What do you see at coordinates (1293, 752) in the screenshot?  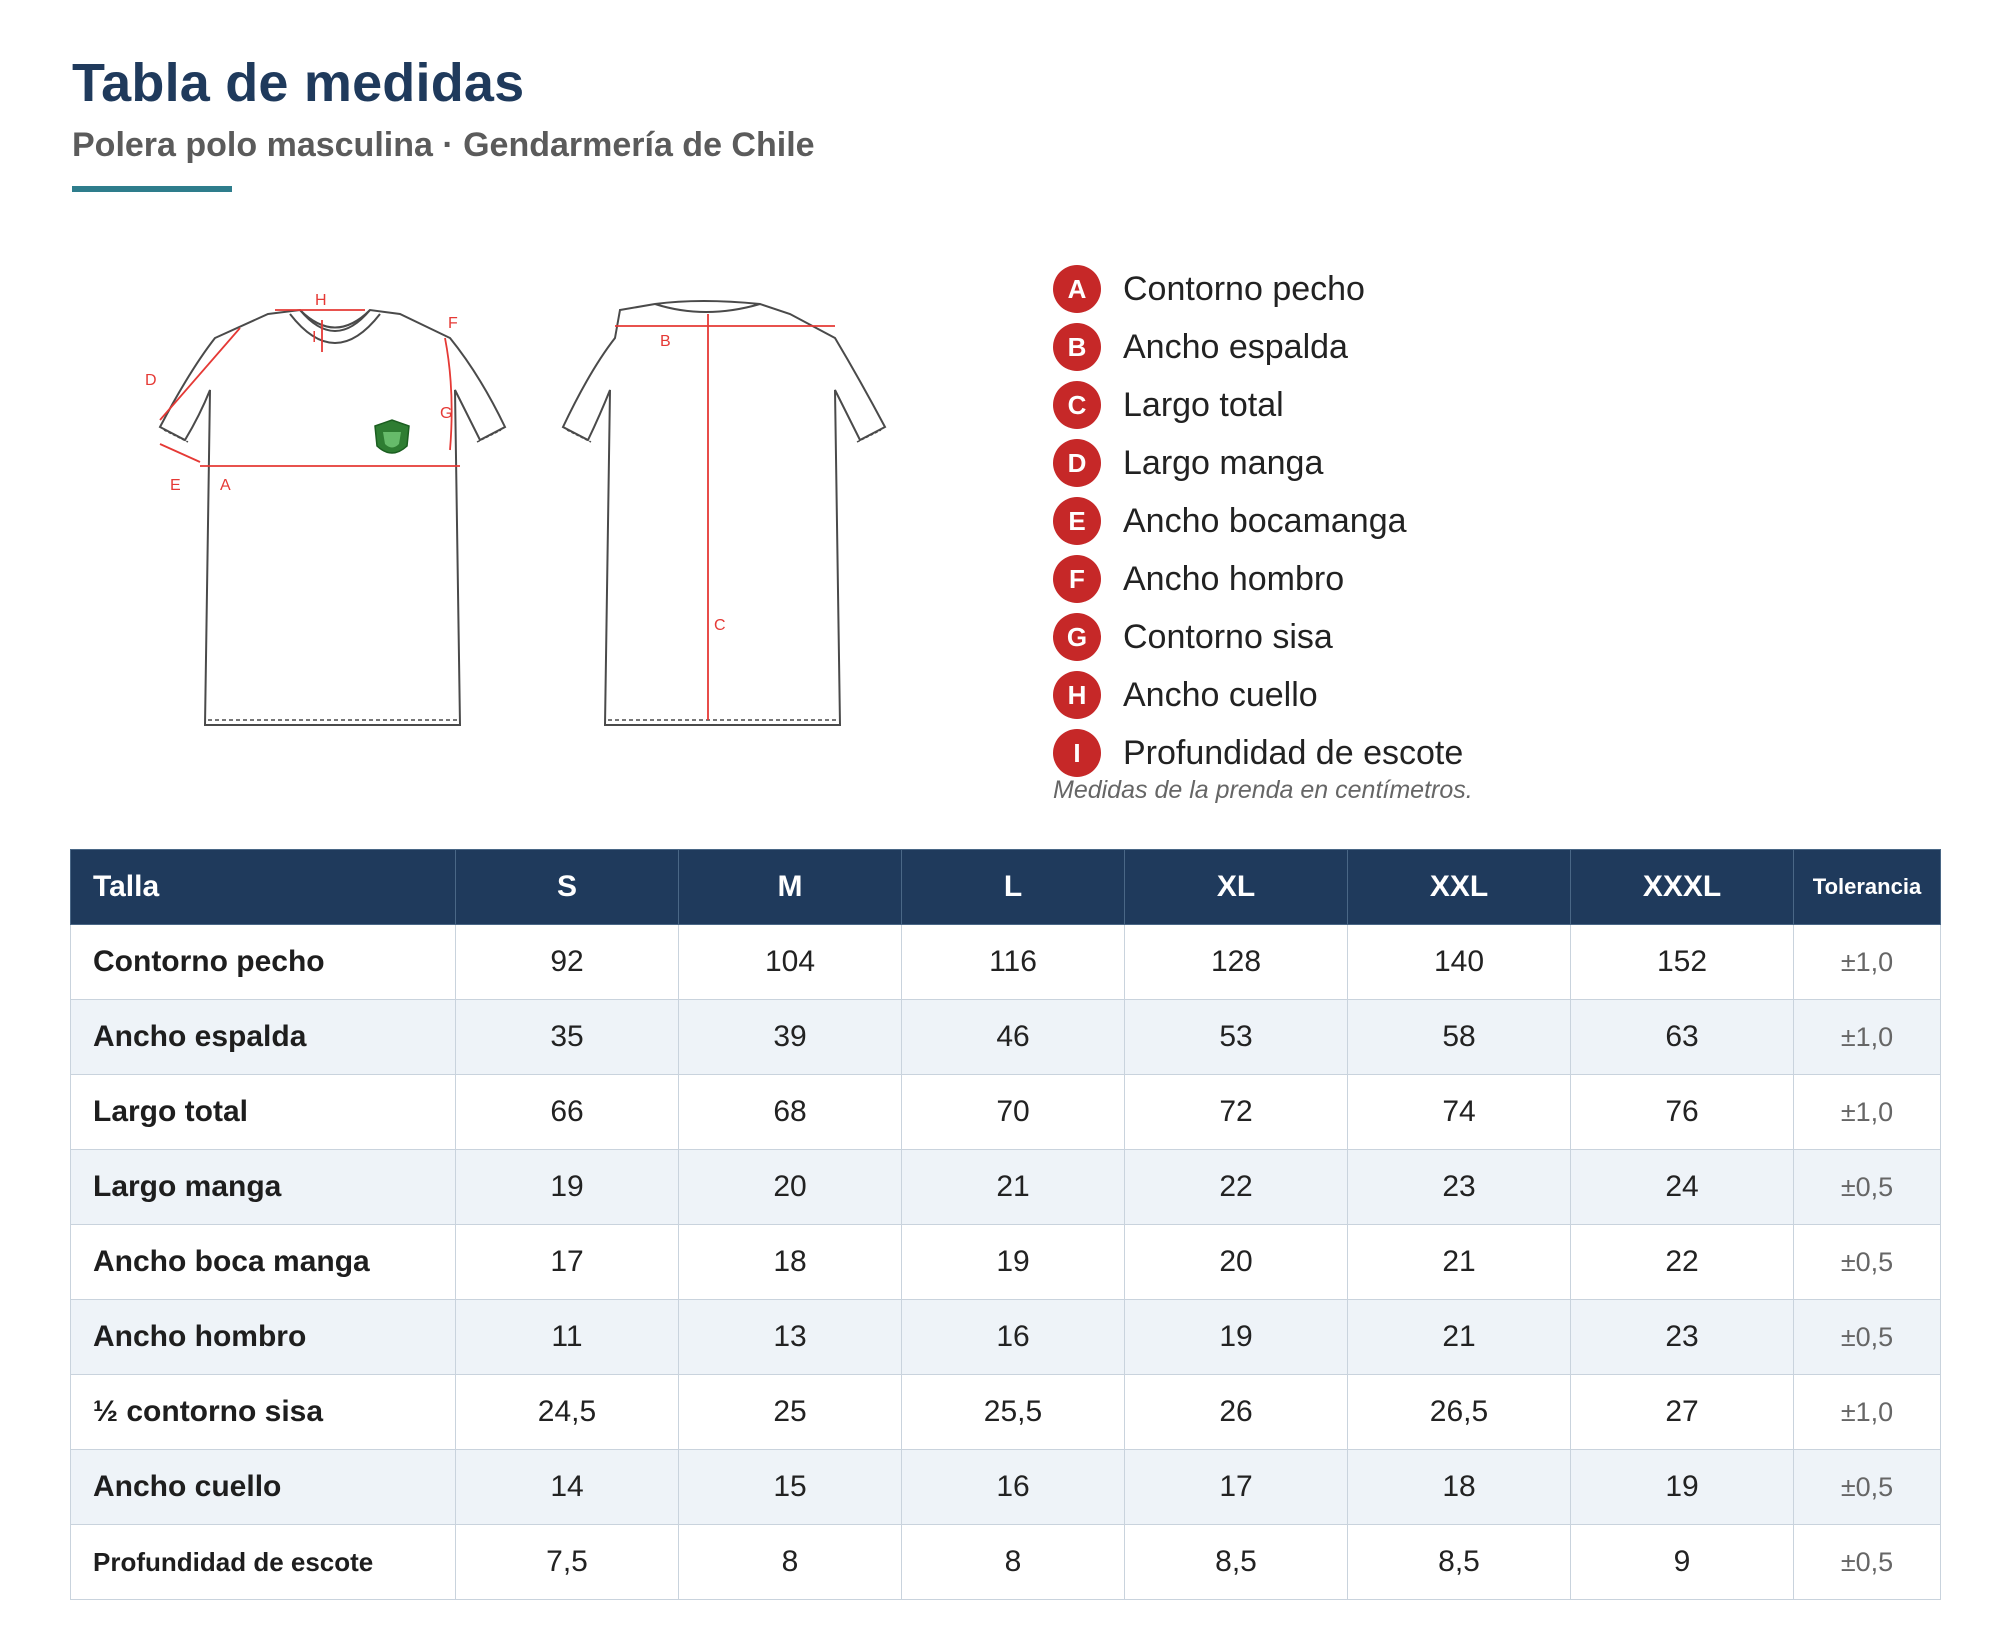 I see `legend-label: Profundidad de escote` at bounding box center [1293, 752].